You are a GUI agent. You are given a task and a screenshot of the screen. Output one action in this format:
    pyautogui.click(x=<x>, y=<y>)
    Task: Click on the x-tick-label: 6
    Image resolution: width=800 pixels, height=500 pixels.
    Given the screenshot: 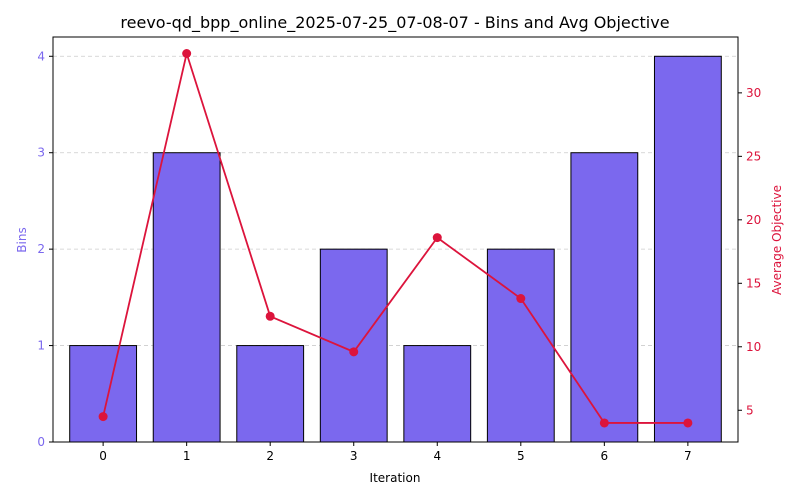 What is the action you would take?
    pyautogui.click(x=605, y=456)
    